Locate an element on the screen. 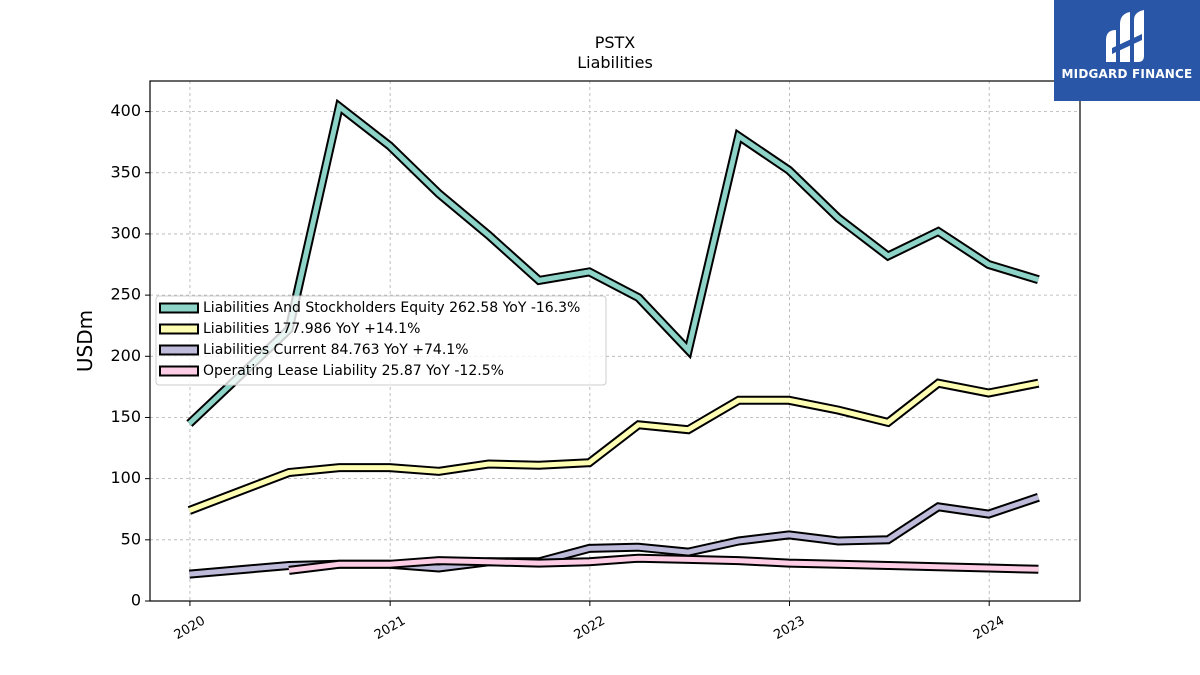 The width and height of the screenshot is (1200, 675). y-tick-label: 400 is located at coordinates (125, 110).